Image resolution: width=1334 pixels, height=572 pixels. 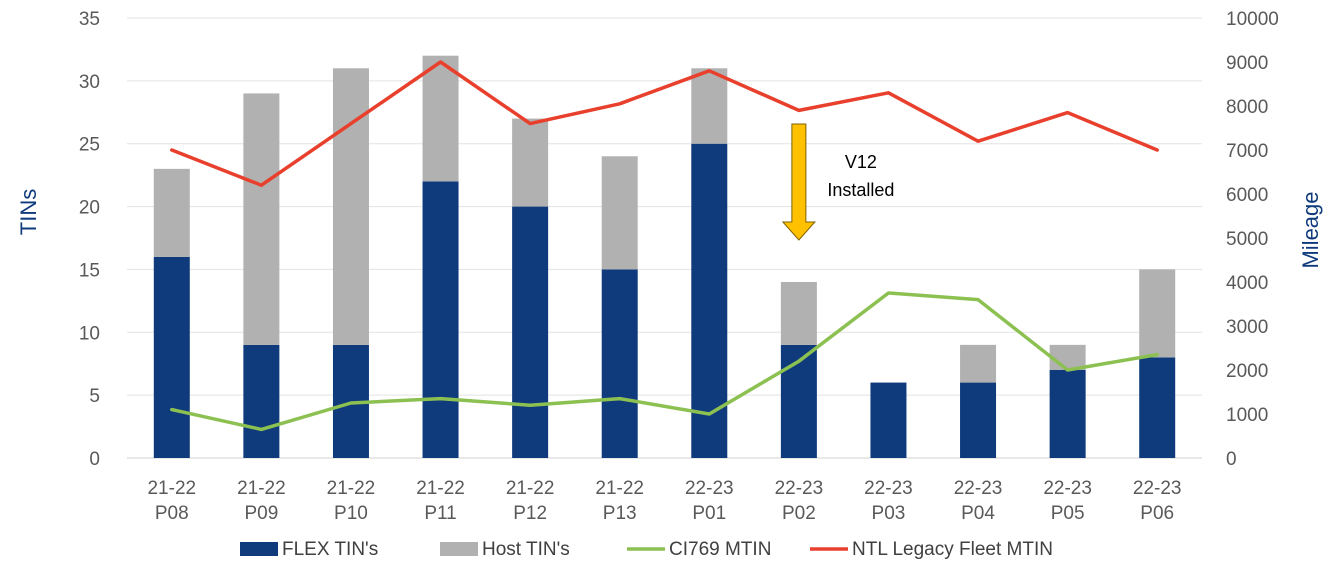 What do you see at coordinates (1068, 513) in the screenshot?
I see `x-tick-label: P05` at bounding box center [1068, 513].